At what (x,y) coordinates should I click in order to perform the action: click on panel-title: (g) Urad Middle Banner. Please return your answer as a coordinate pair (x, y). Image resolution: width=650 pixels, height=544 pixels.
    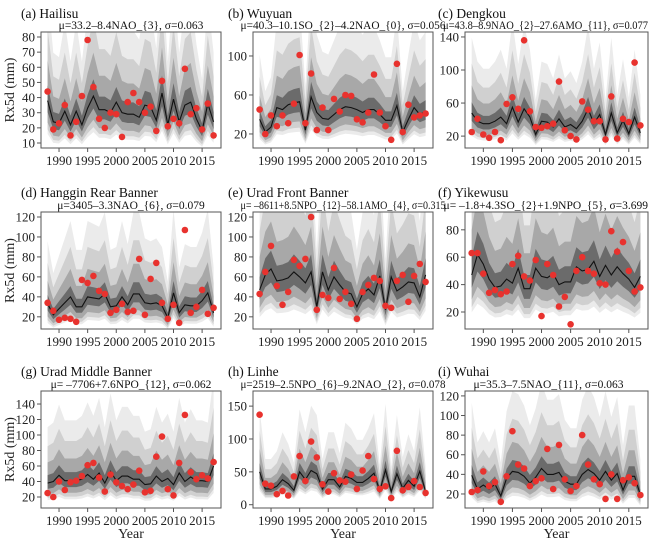
    Looking at the image, I should click on (86, 371).